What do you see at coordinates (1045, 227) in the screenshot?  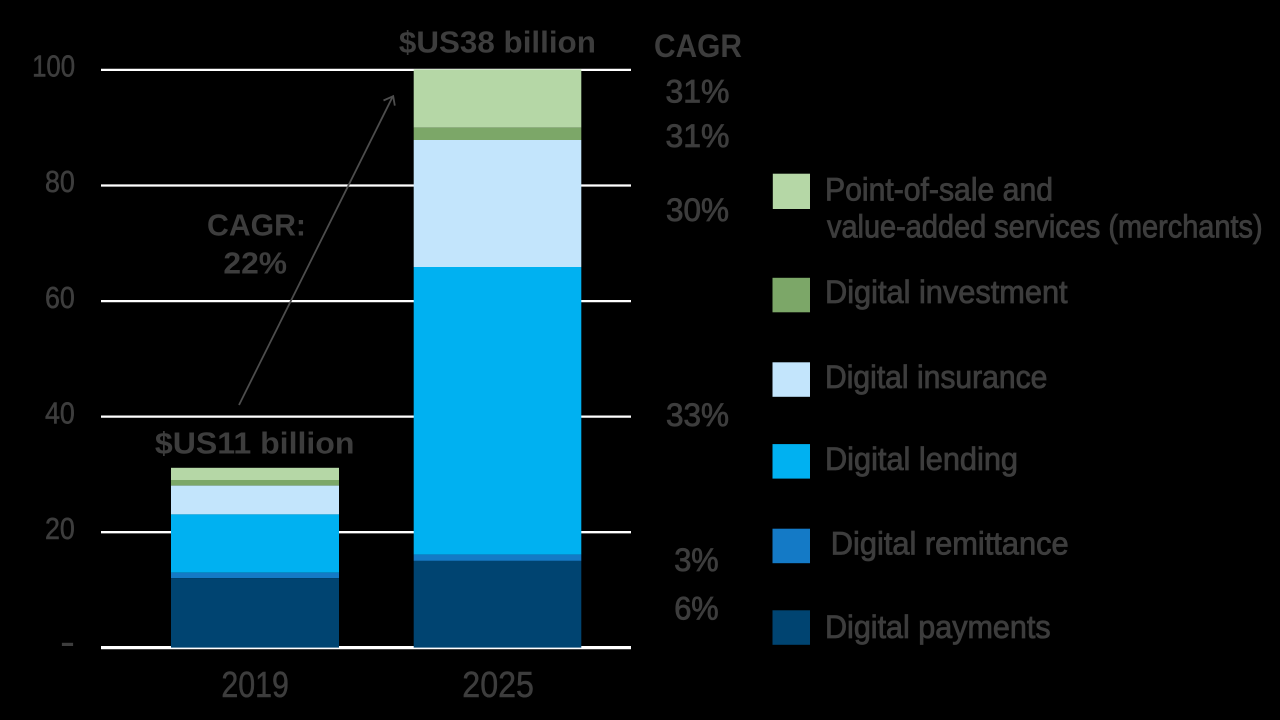 I see `svg-text:value-added services (merchant: value-added services (merchants)` at bounding box center [1045, 227].